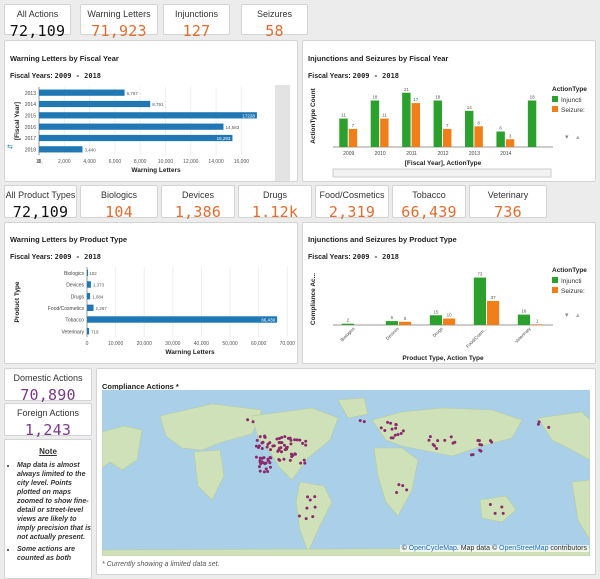 This screenshot has width=600, height=579. I want to click on kpi-label: Domestic Actions, so click(48, 378).